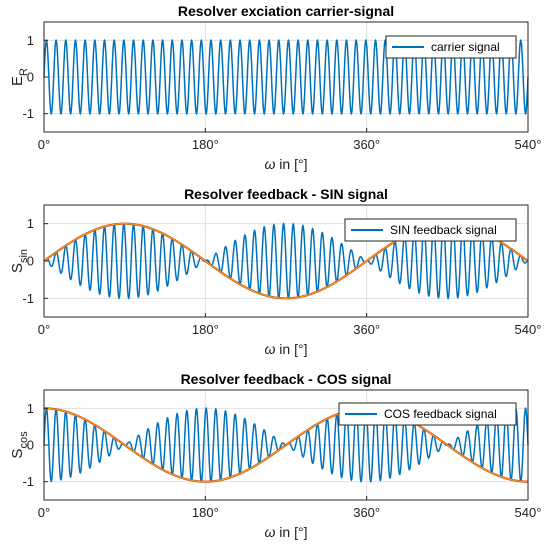  Describe the element at coordinates (286, 11) in the screenshot. I see `chart-title: Resolver exciation carrier-signal` at that location.